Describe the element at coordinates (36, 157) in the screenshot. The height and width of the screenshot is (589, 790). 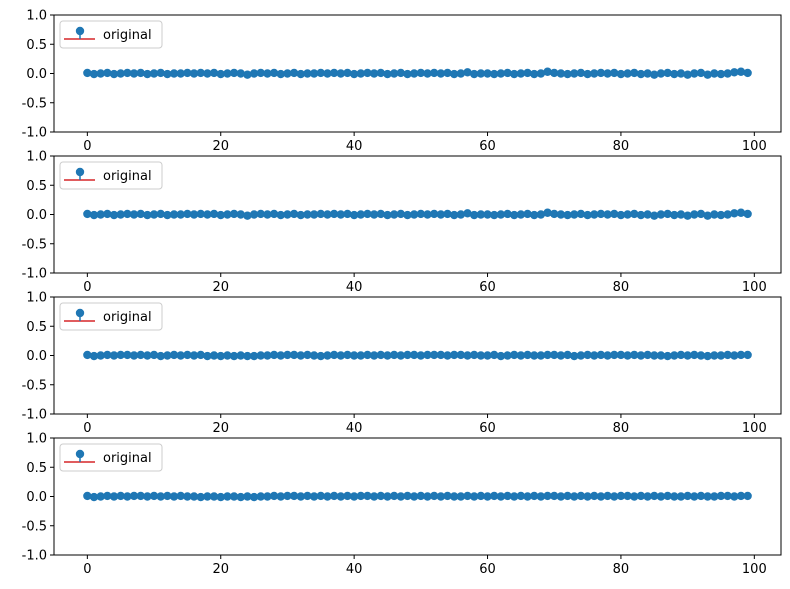
I see `y-tick-label: 1.0` at that location.